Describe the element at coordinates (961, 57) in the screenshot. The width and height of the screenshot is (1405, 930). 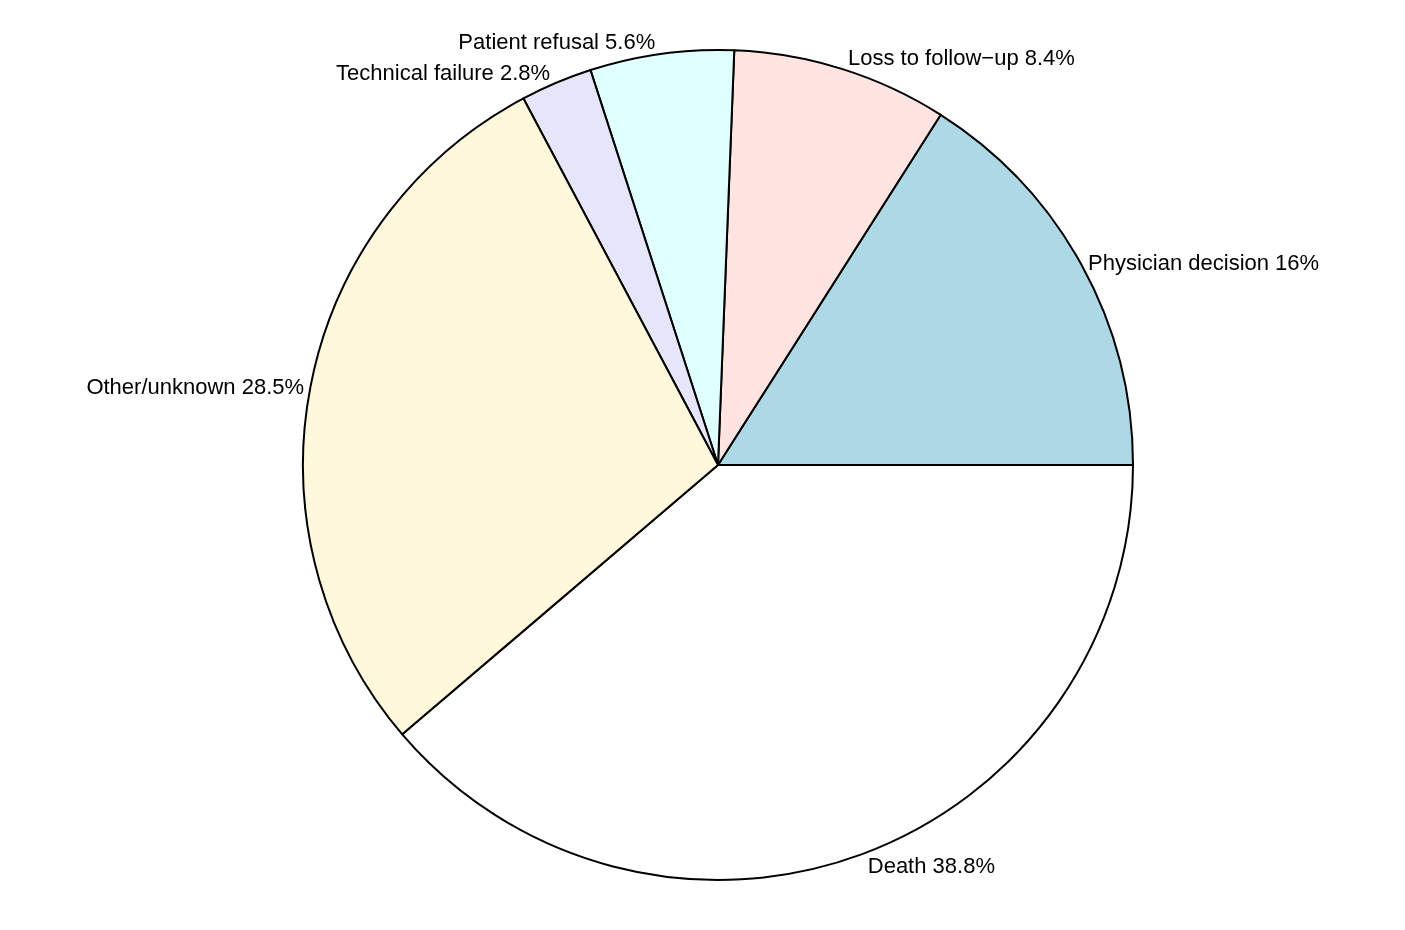
I see `slice-label: Loss to follow−up 8.4%` at that location.